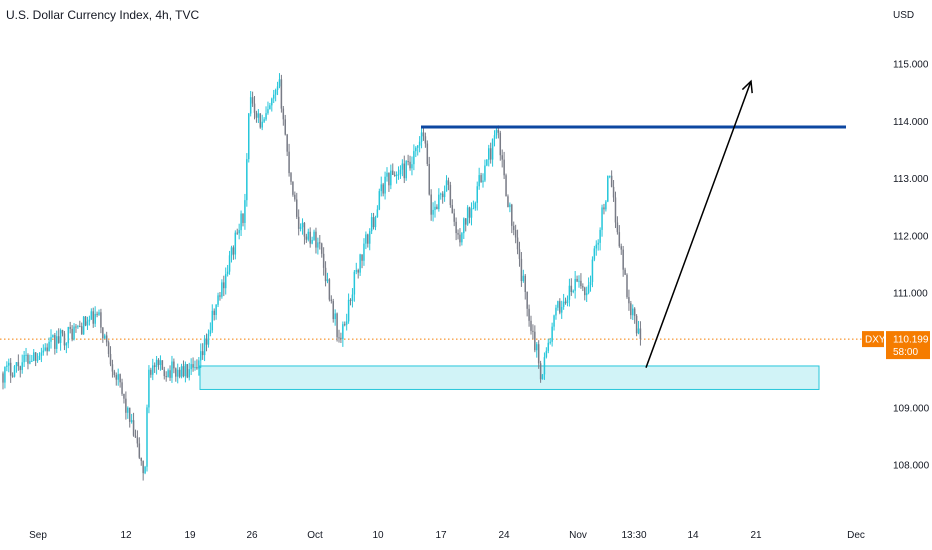  Describe the element at coordinates (693, 535) in the screenshot. I see `time-tick-label: 14` at that location.